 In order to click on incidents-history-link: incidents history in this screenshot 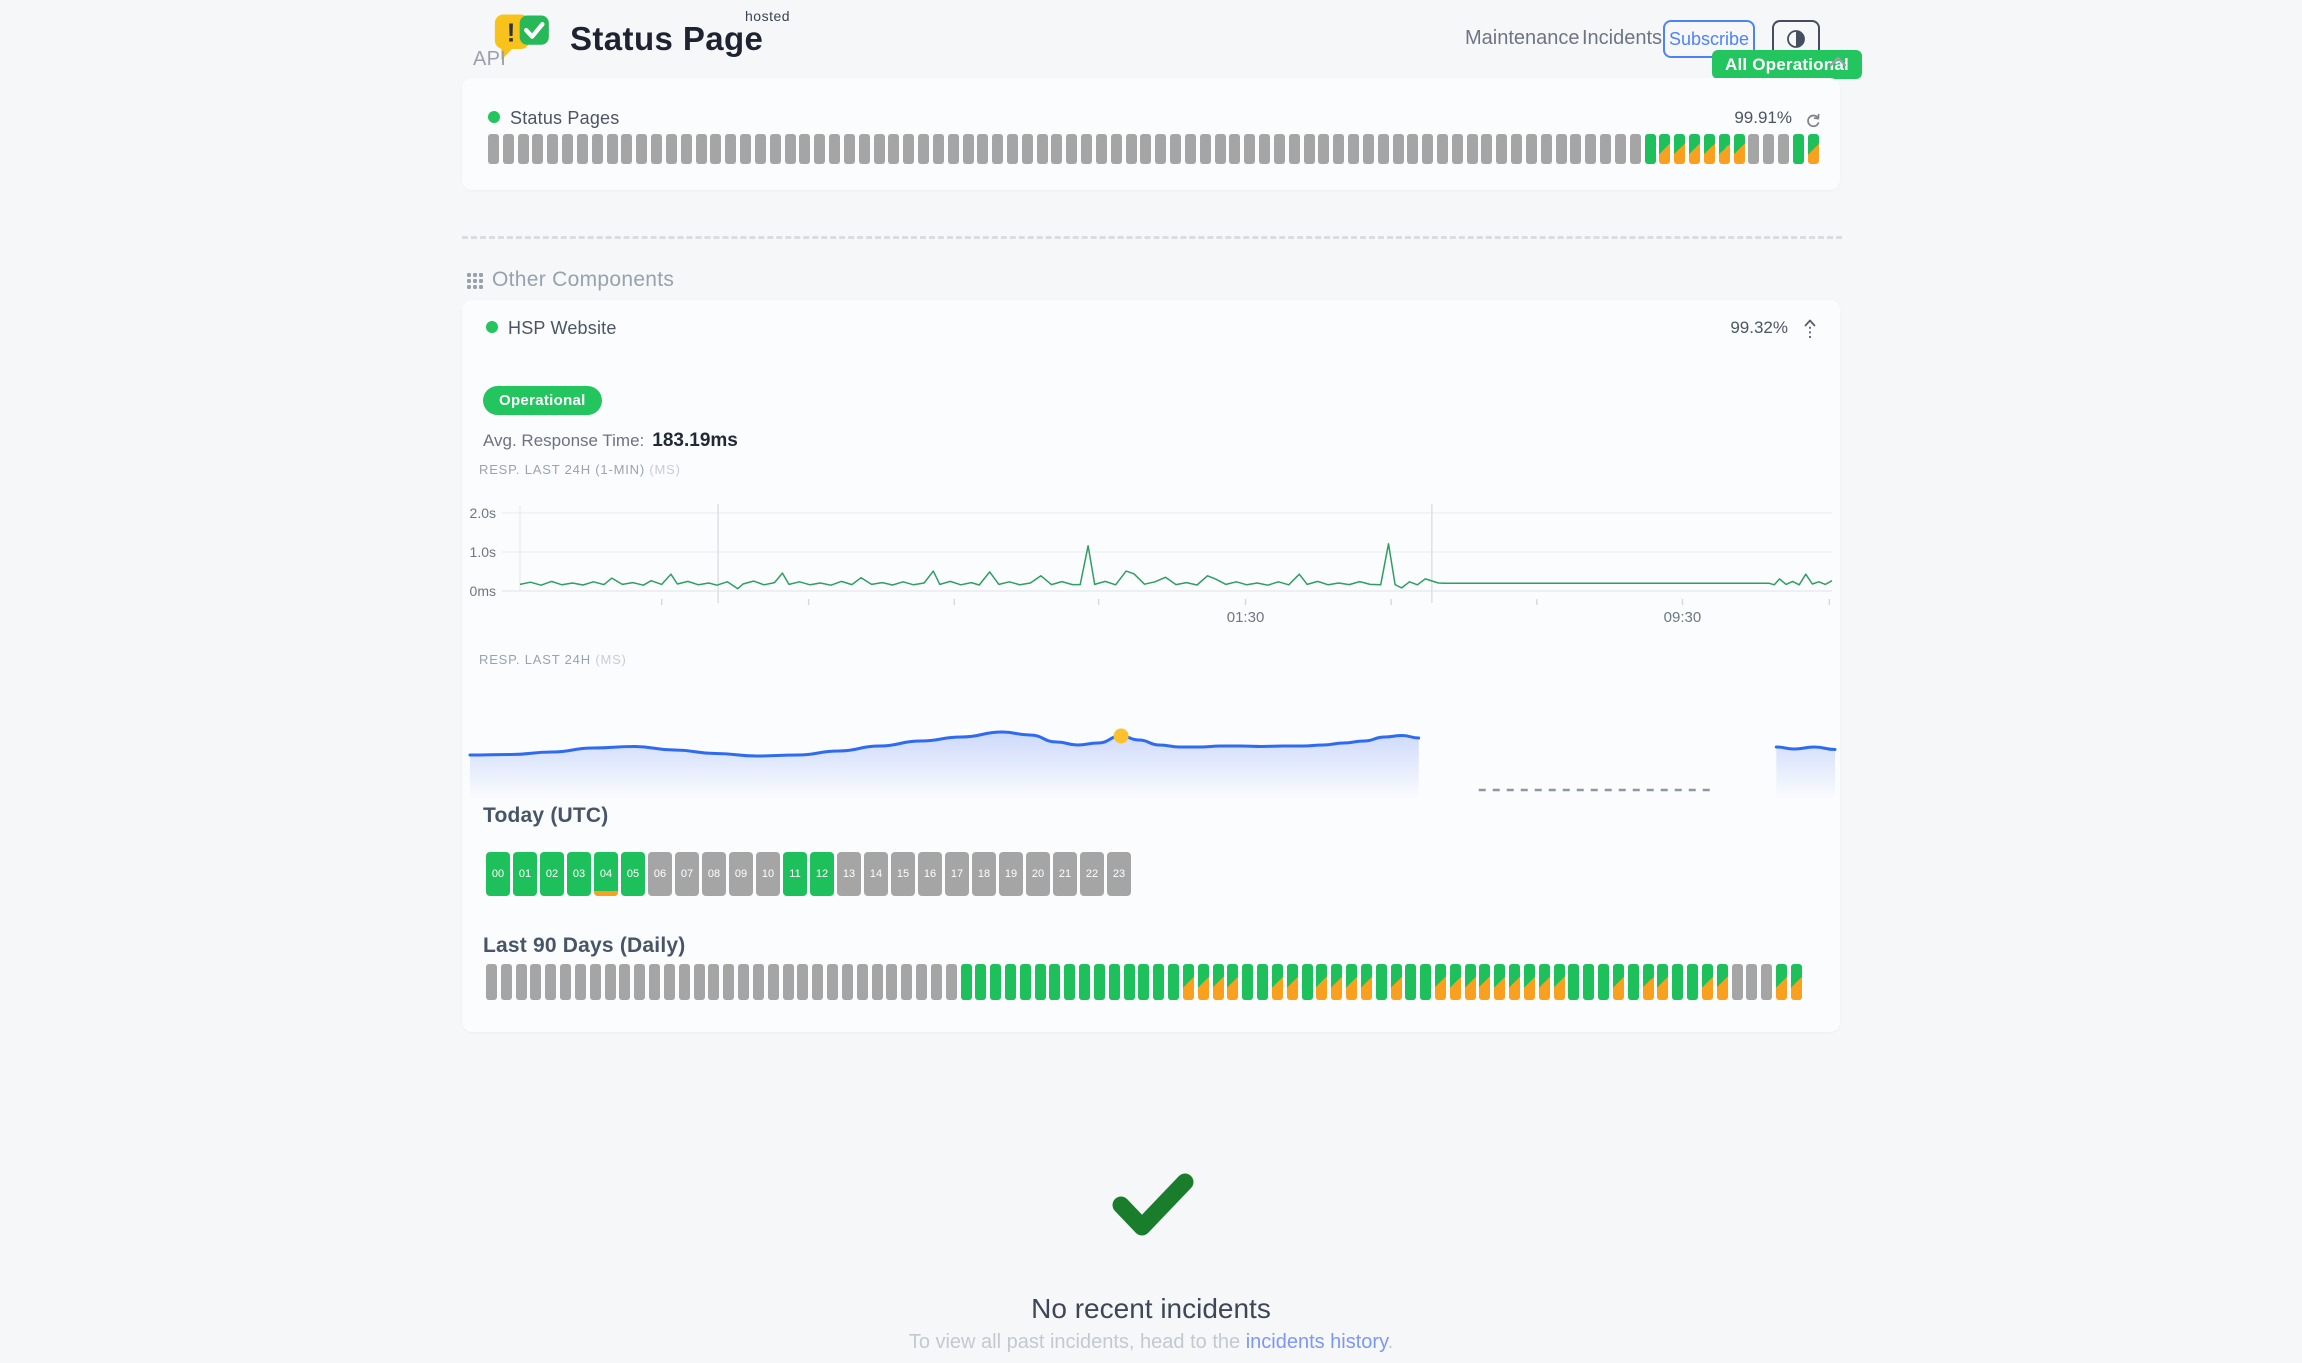, I will do `click(1316, 1342)`.